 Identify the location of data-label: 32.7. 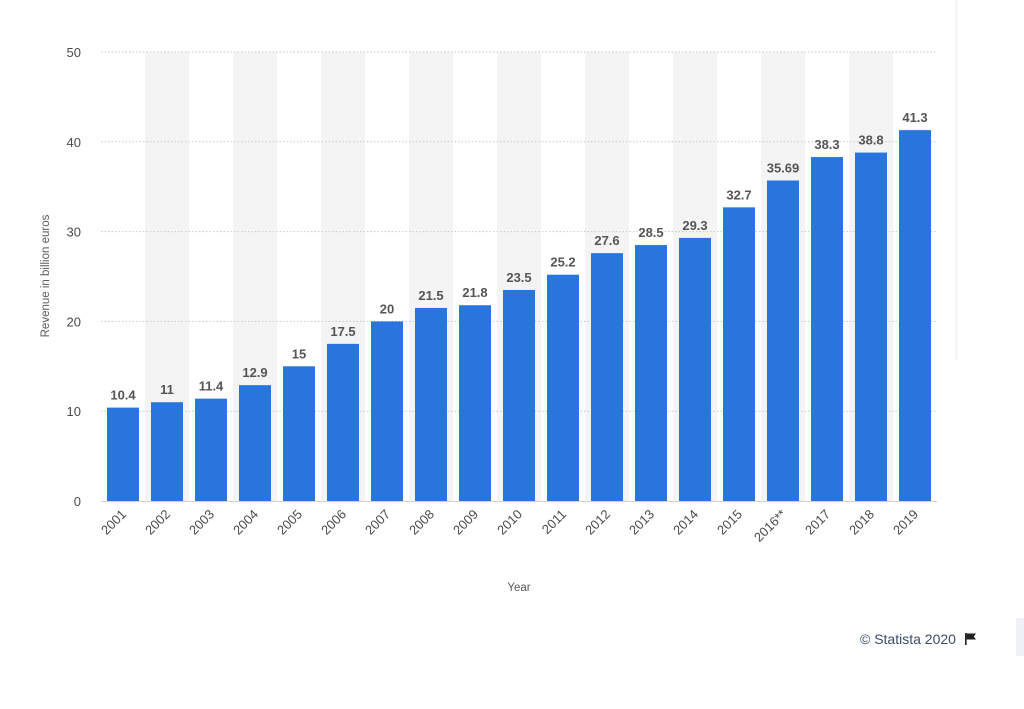
(738, 194).